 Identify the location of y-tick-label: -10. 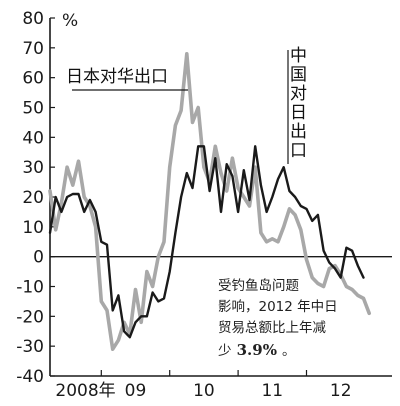
(30, 288).